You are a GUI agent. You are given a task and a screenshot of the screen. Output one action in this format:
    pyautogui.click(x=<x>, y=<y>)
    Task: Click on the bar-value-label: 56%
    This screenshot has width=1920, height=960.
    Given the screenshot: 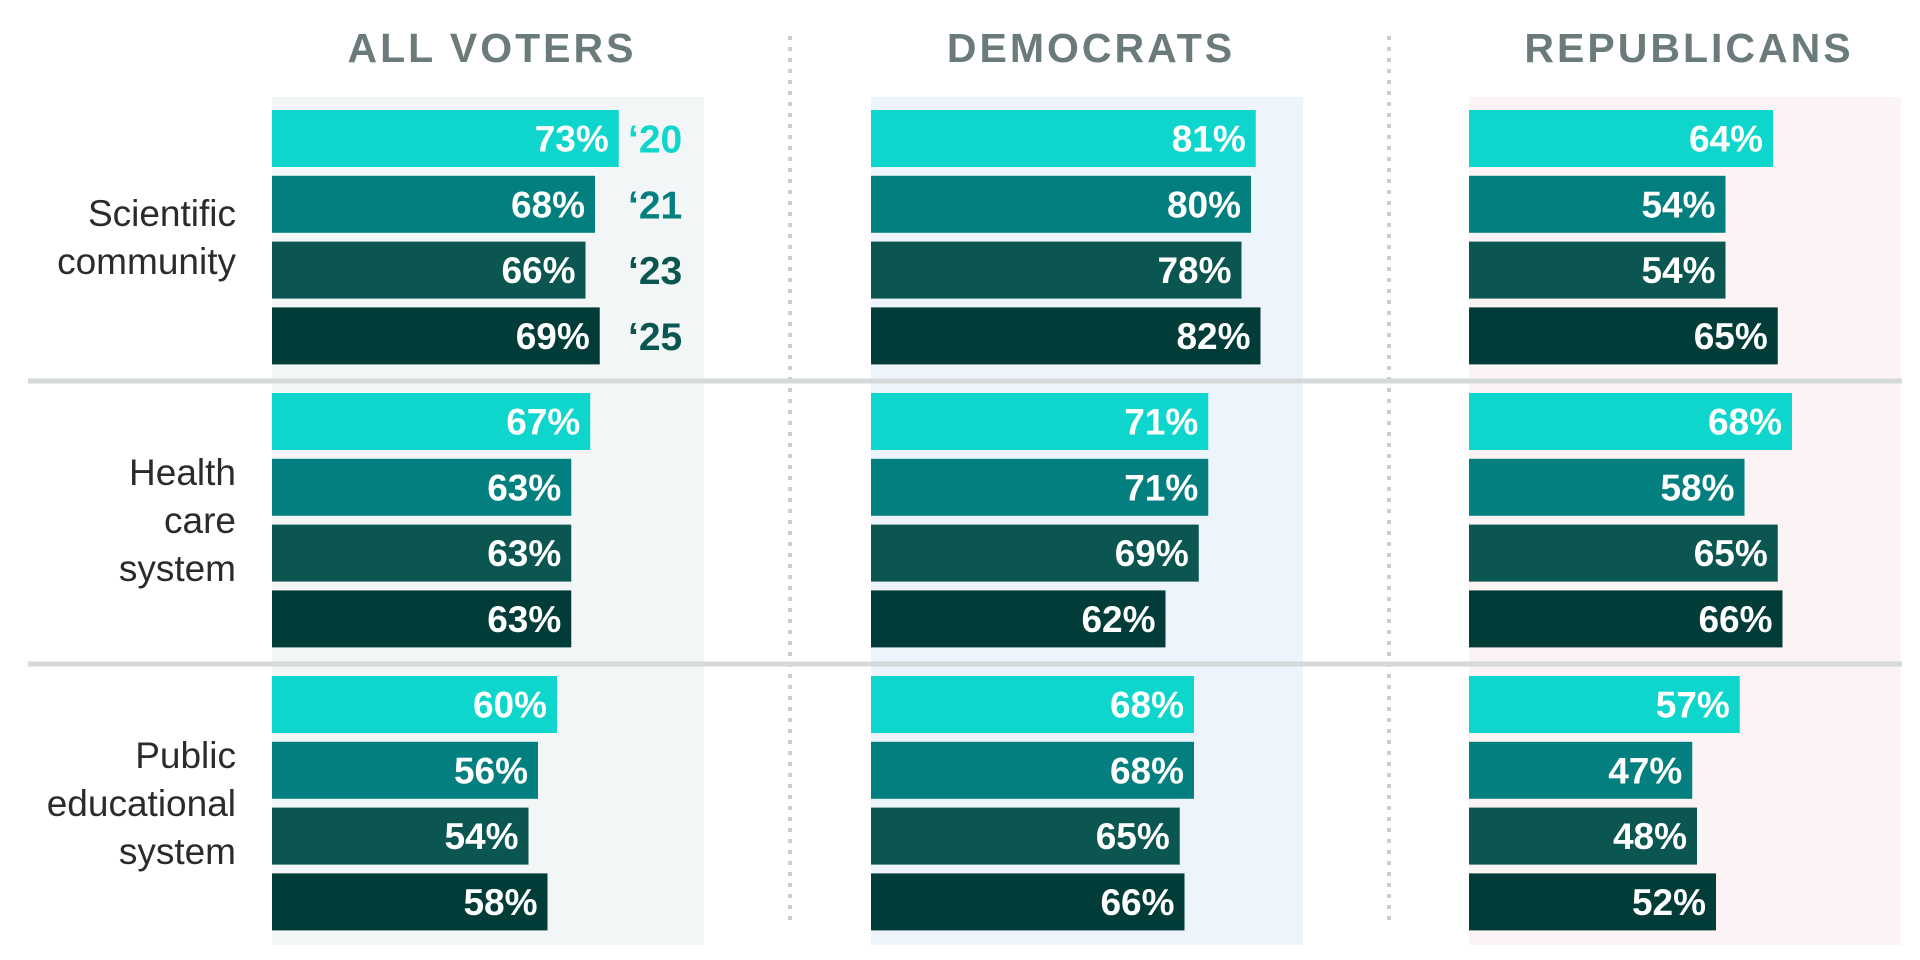 What is the action you would take?
    pyautogui.click(x=491, y=770)
    